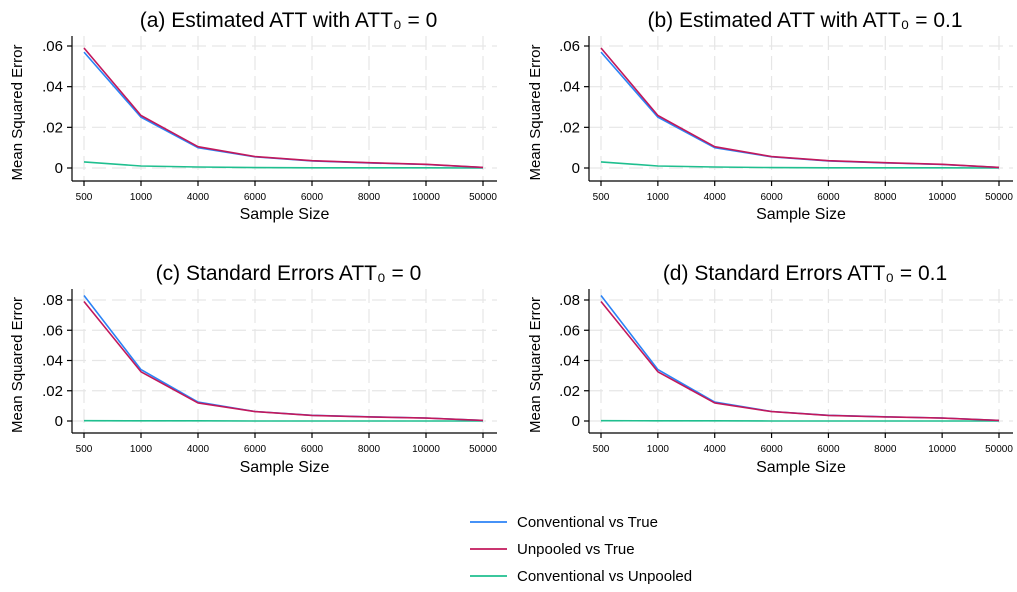 The image size is (1017, 592). I want to click on chart-title: (a) Estimated ATT with ATT₀ = 0, so click(289, 20).